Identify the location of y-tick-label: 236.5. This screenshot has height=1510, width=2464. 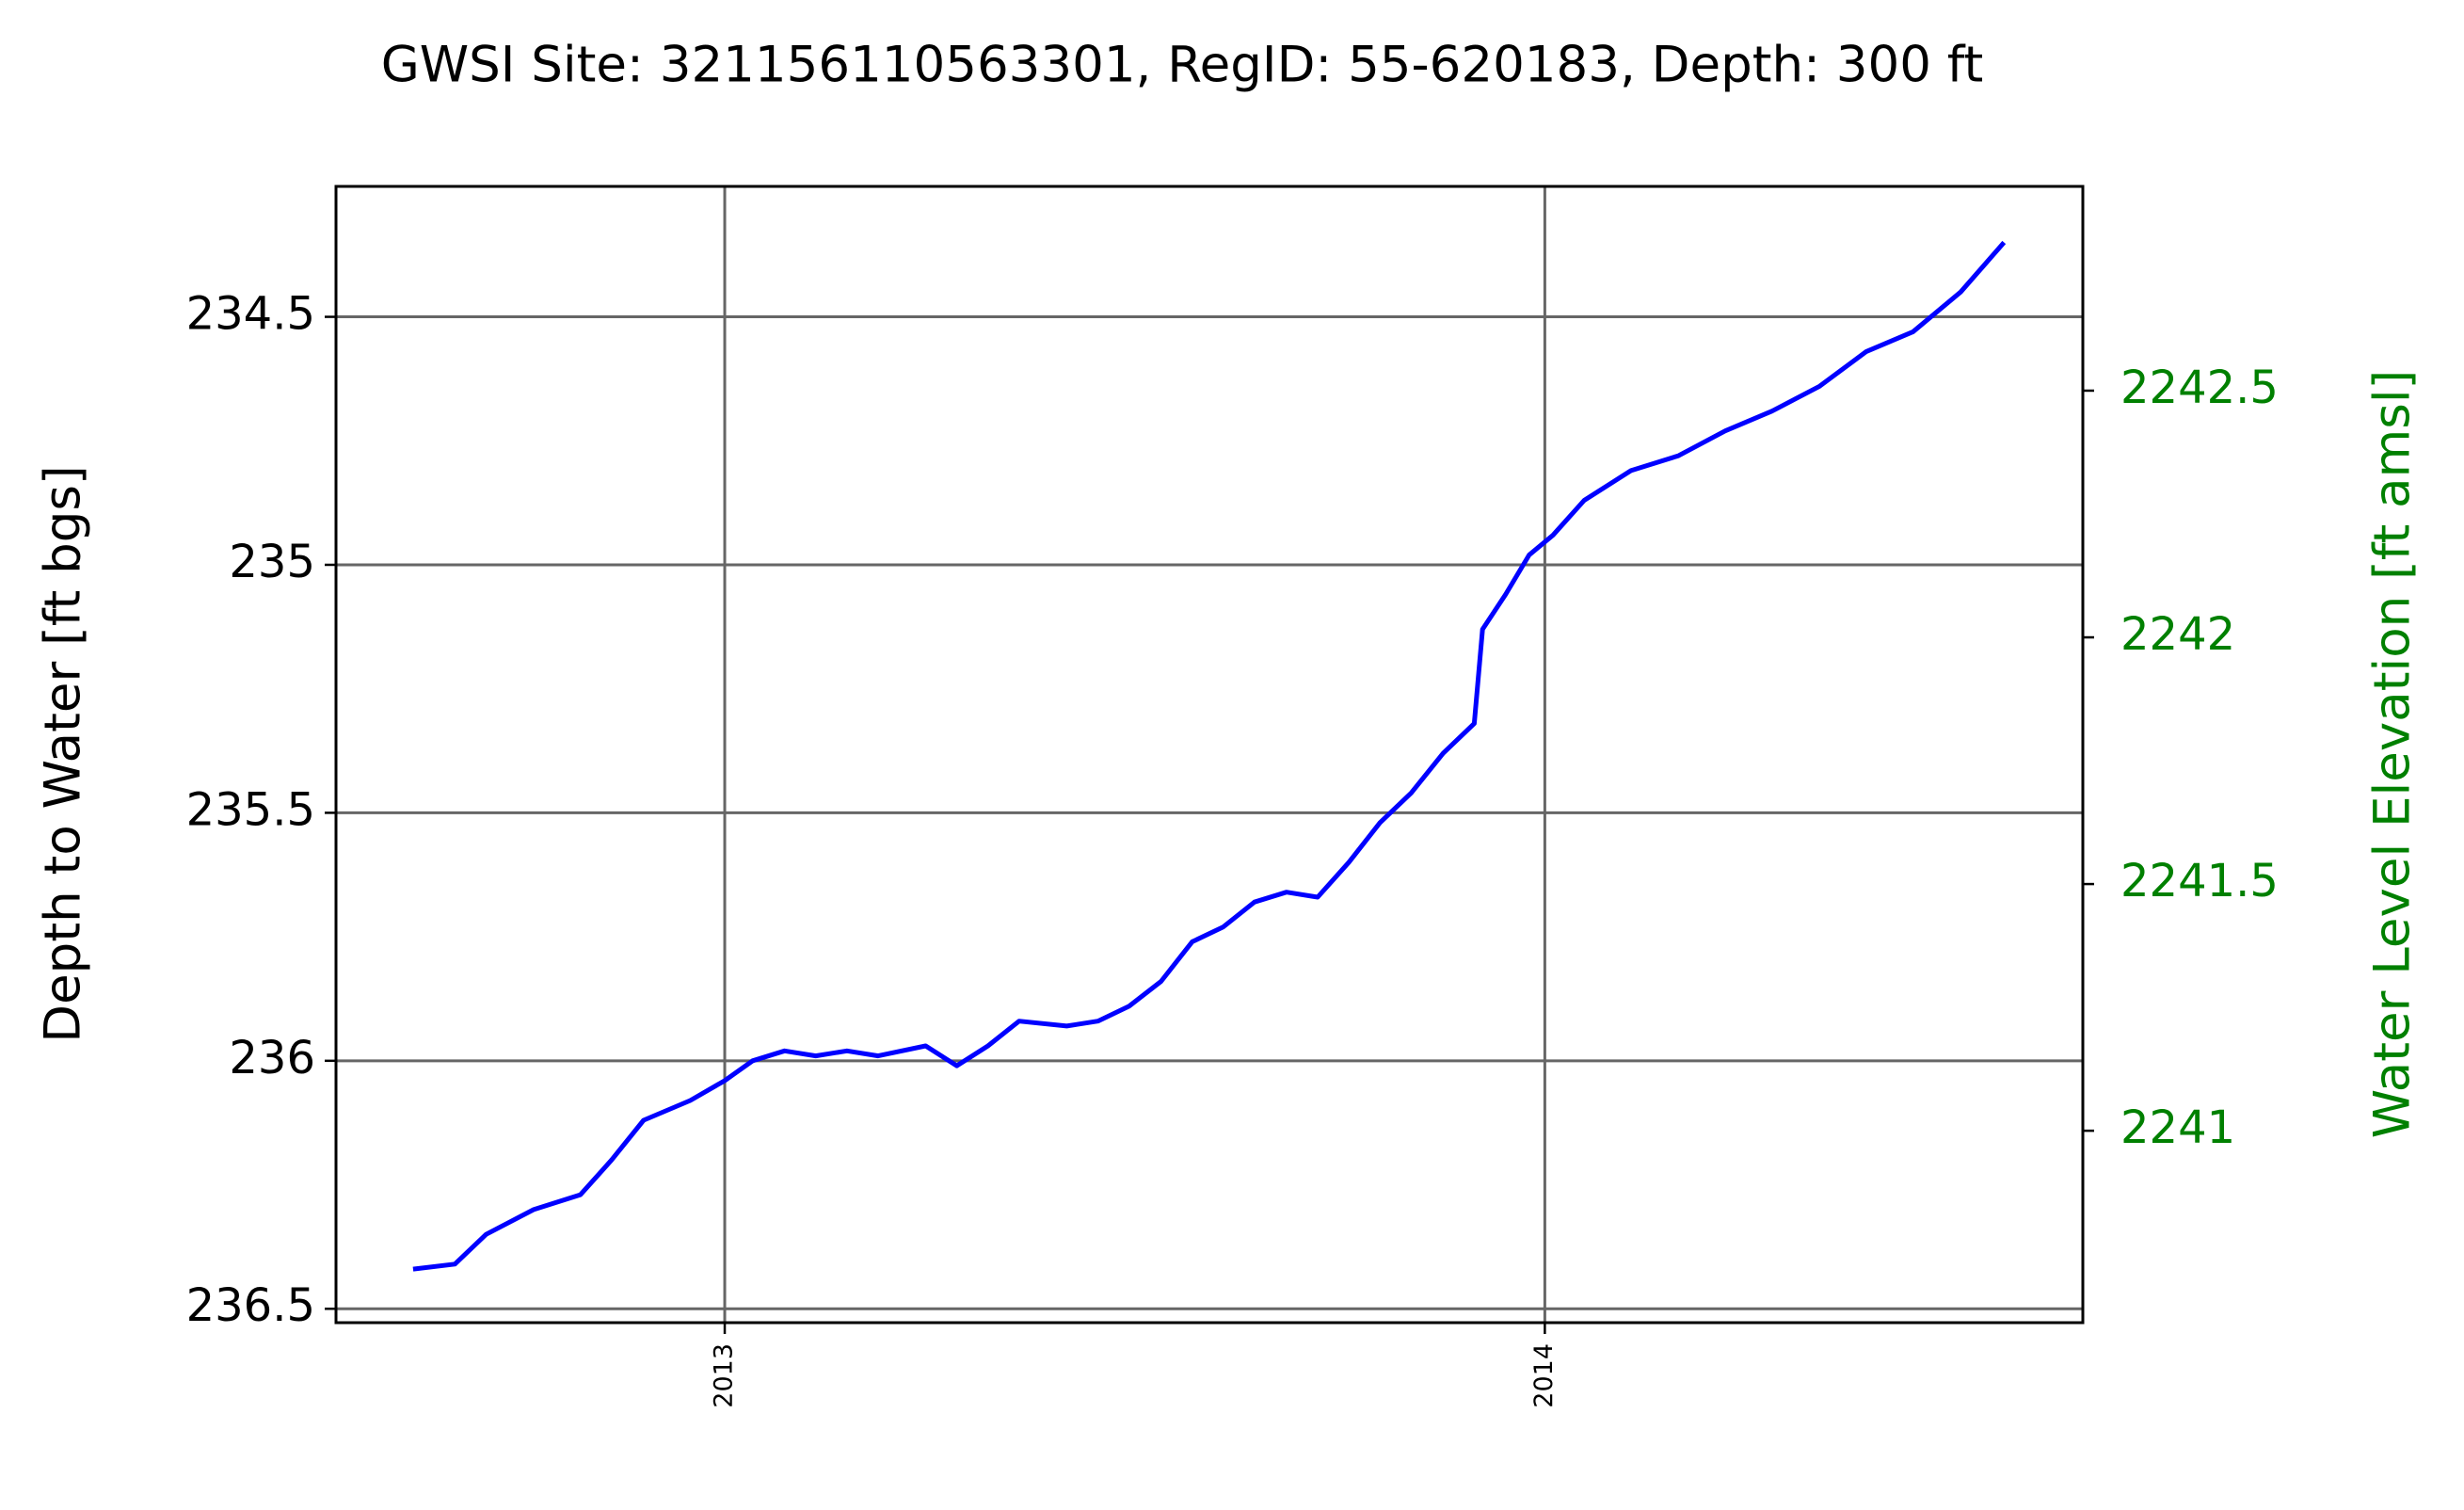
(250, 1305).